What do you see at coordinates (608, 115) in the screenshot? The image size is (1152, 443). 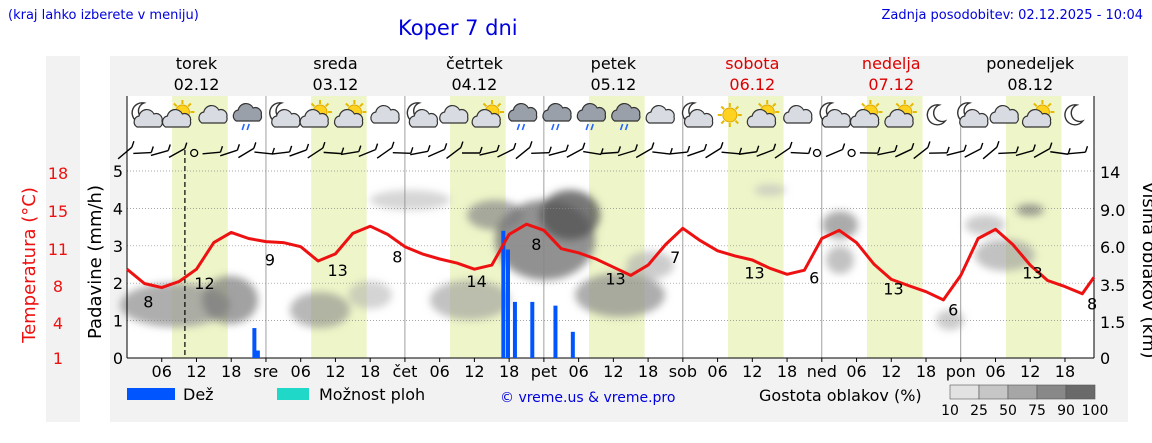 I see `weather-icons-row` at bounding box center [608, 115].